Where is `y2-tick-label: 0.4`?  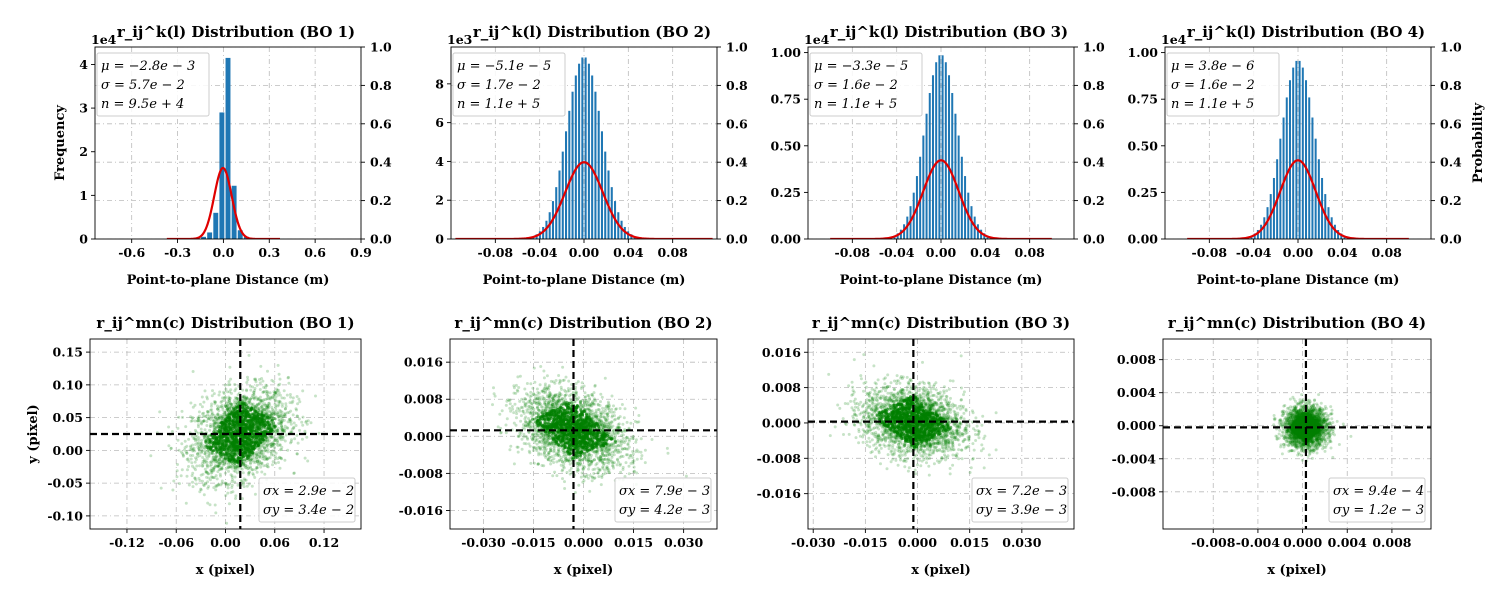 y2-tick-label: 0.4 is located at coordinates (1094, 162).